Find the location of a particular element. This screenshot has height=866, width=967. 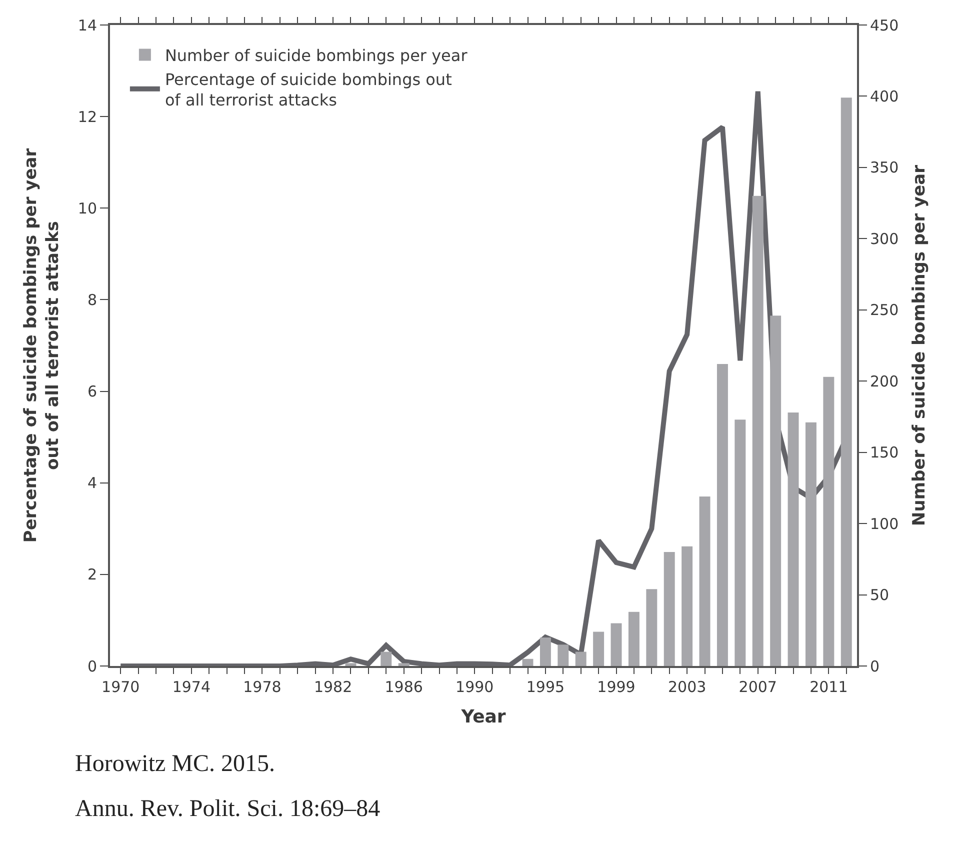

y2-tick-label: 300 is located at coordinates (884, 239).